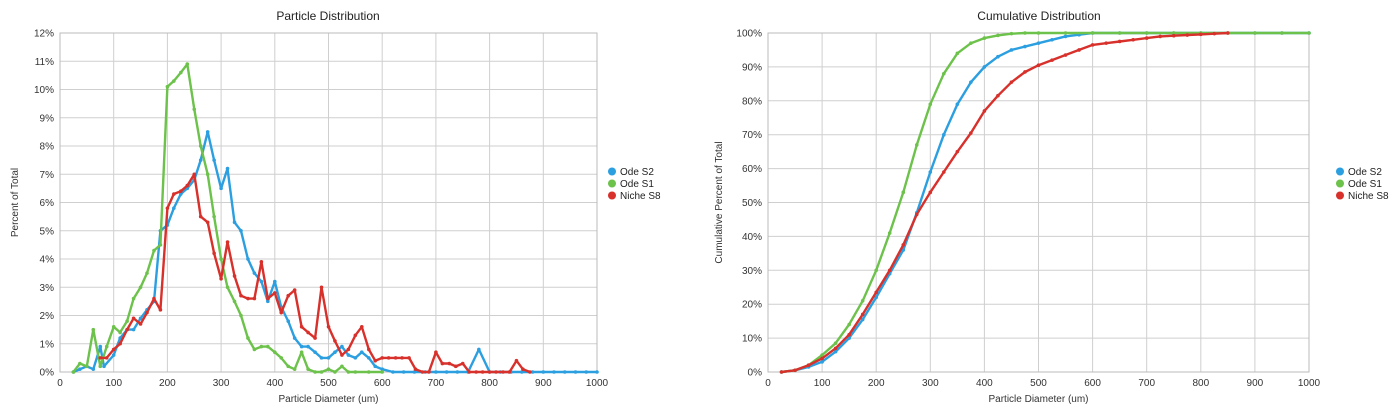 The image size is (1400, 415). I want to click on chart1-y-tick-label: 3%, so click(47, 288).